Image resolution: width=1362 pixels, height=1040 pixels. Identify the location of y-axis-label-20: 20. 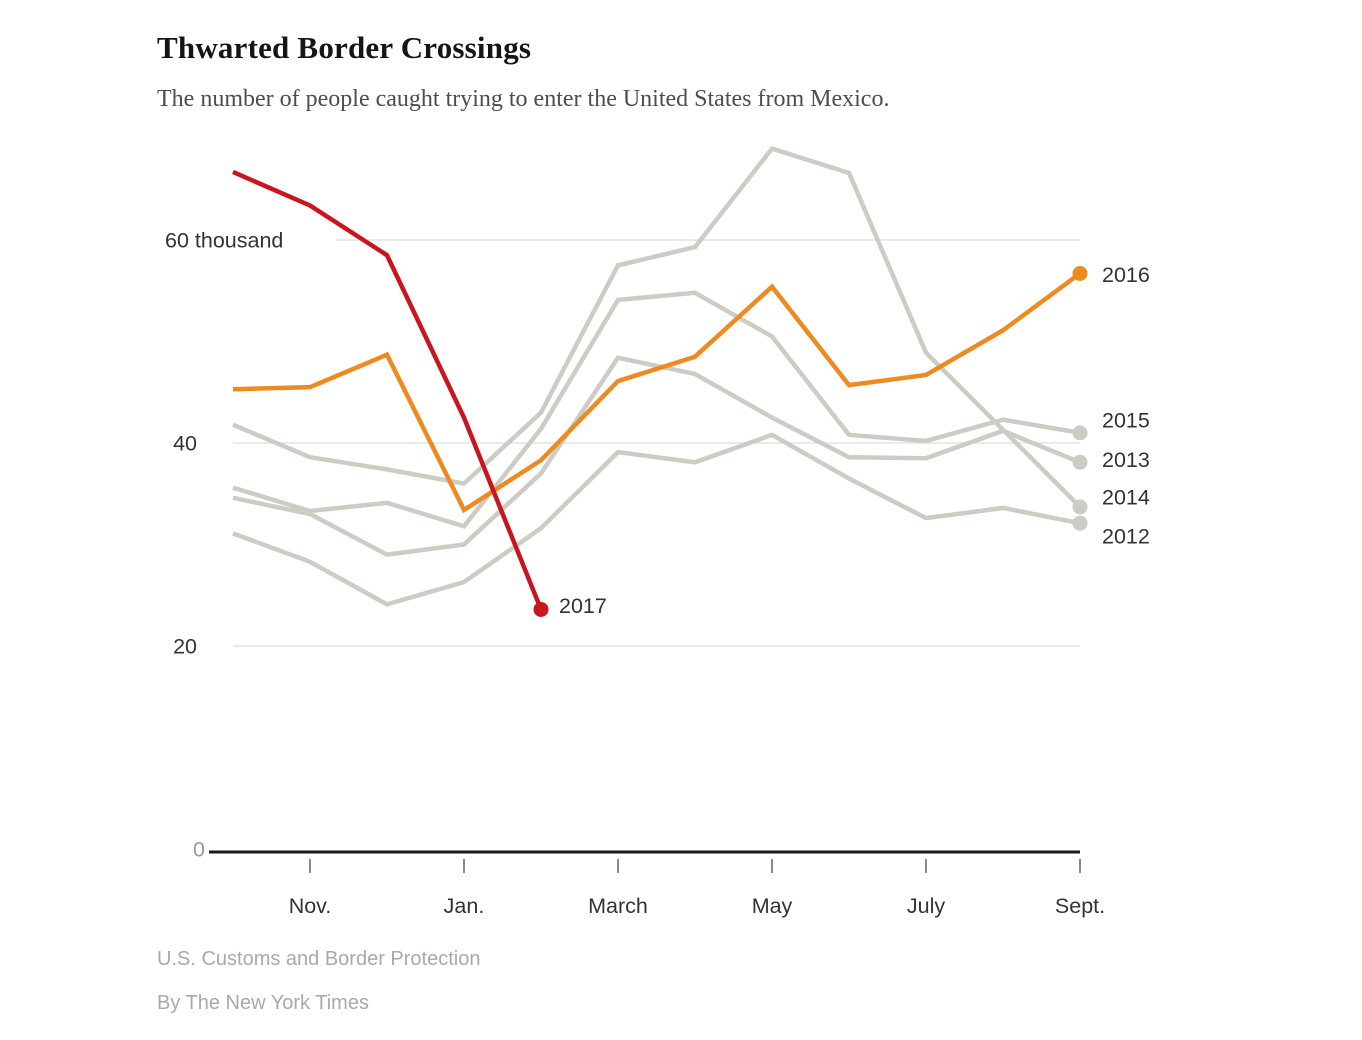
(185, 647).